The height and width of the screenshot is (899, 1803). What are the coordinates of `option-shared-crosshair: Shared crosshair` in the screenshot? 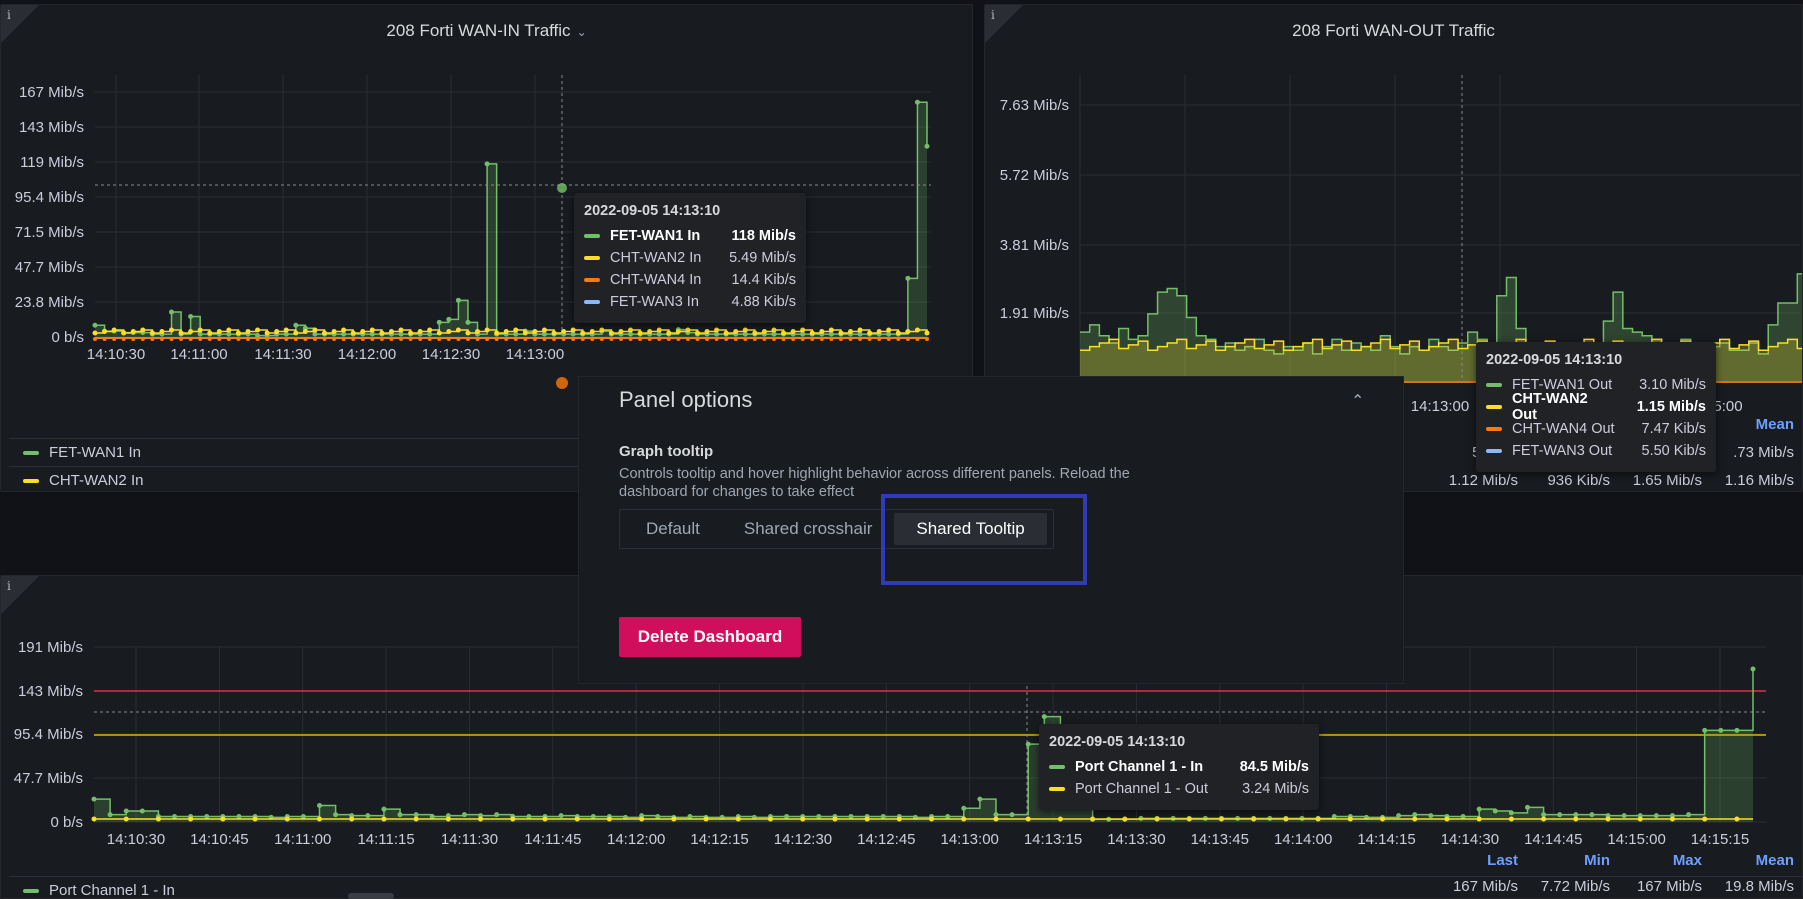 It's located at (808, 528).